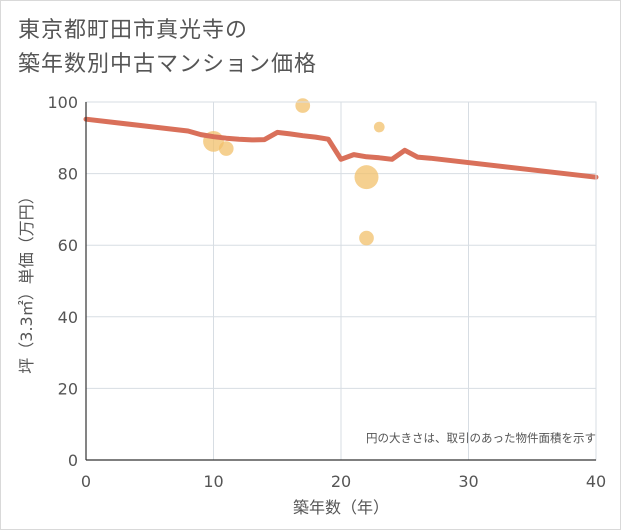 The height and width of the screenshot is (530, 621). Describe the element at coordinates (68, 245) in the screenshot. I see `y-tick-label: 60` at that location.